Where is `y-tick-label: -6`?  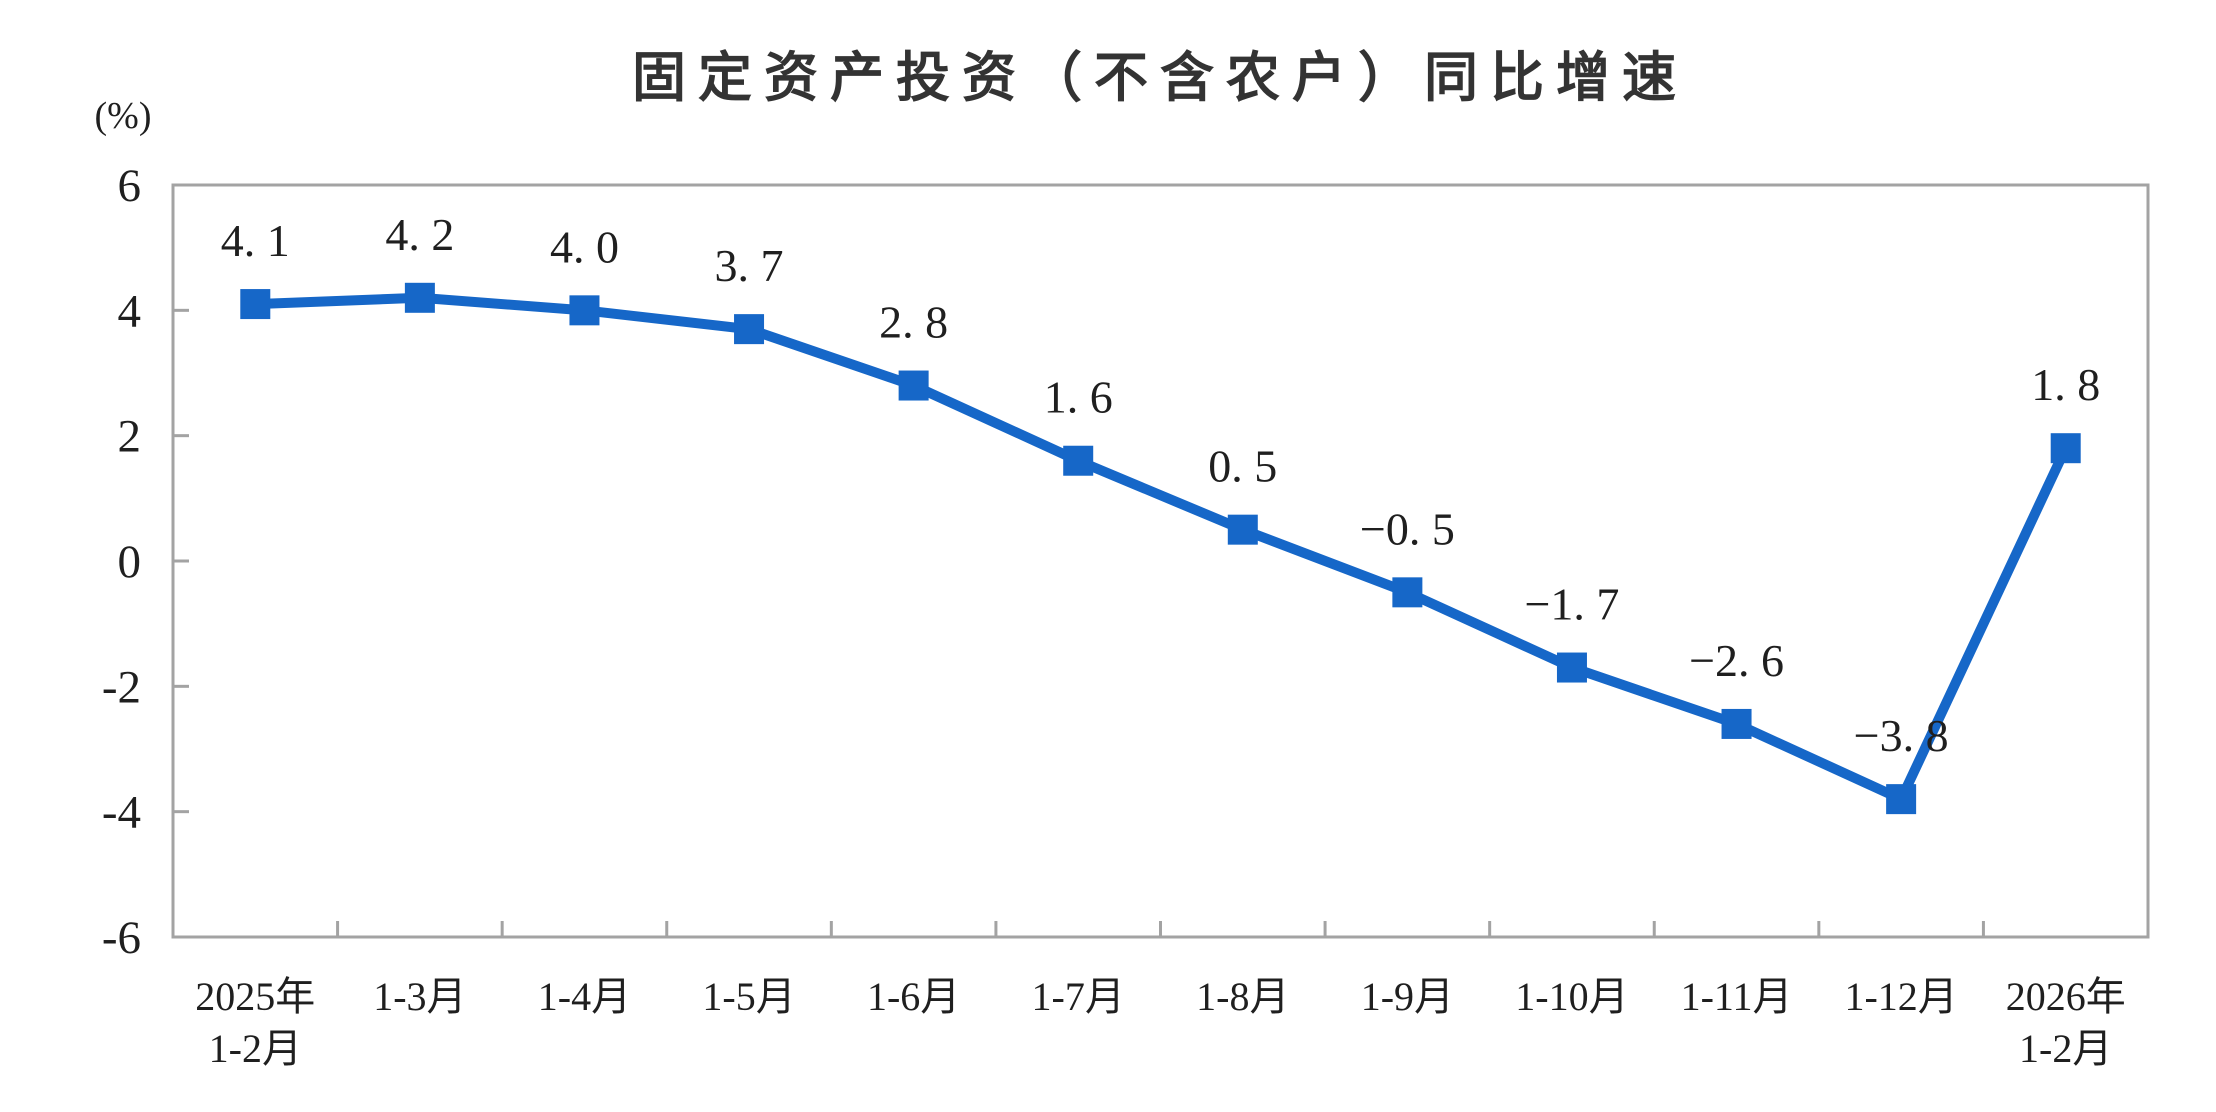 y-tick-label: -6 is located at coordinates (121, 938).